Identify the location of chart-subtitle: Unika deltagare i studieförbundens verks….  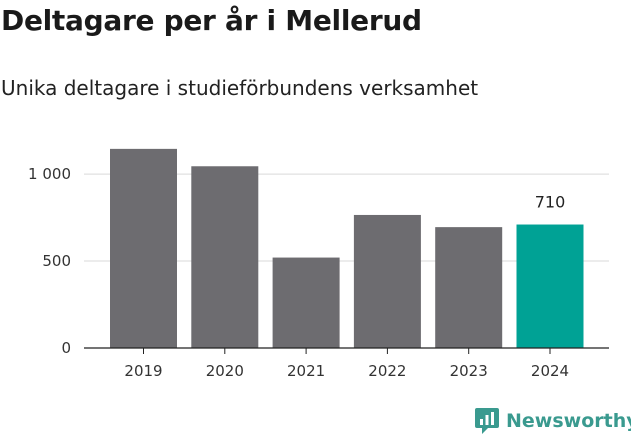
(240, 88).